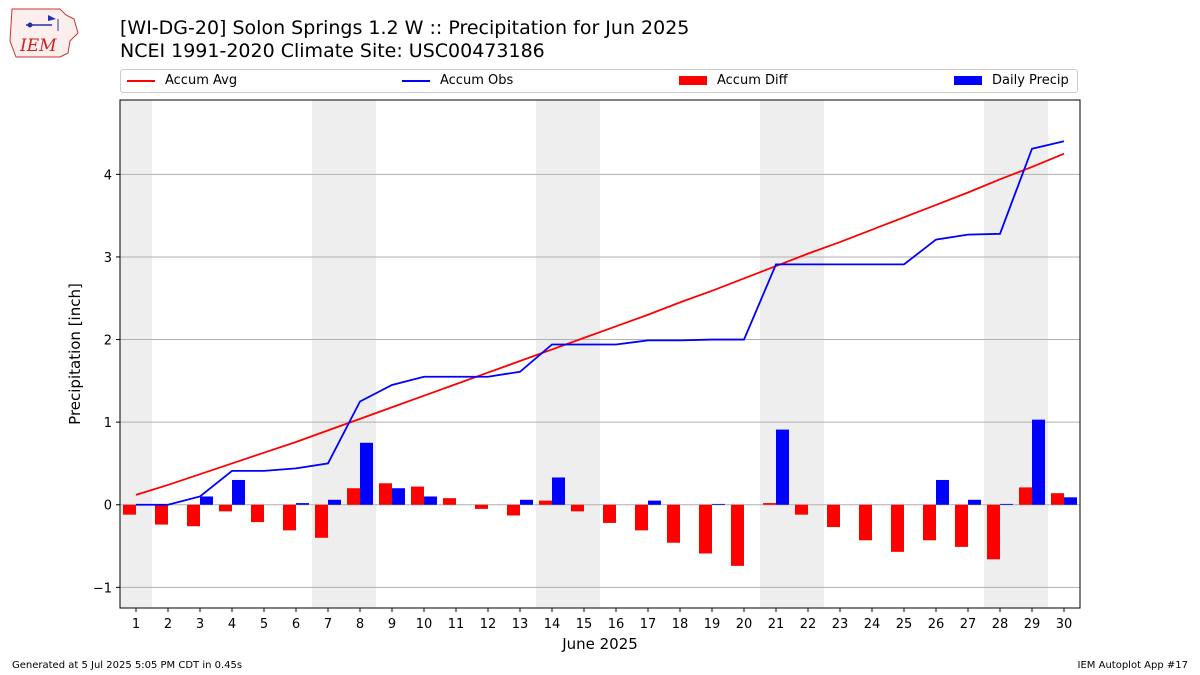  Describe the element at coordinates (936, 624) in the screenshot. I see `x-tick-label-26: 26` at that location.